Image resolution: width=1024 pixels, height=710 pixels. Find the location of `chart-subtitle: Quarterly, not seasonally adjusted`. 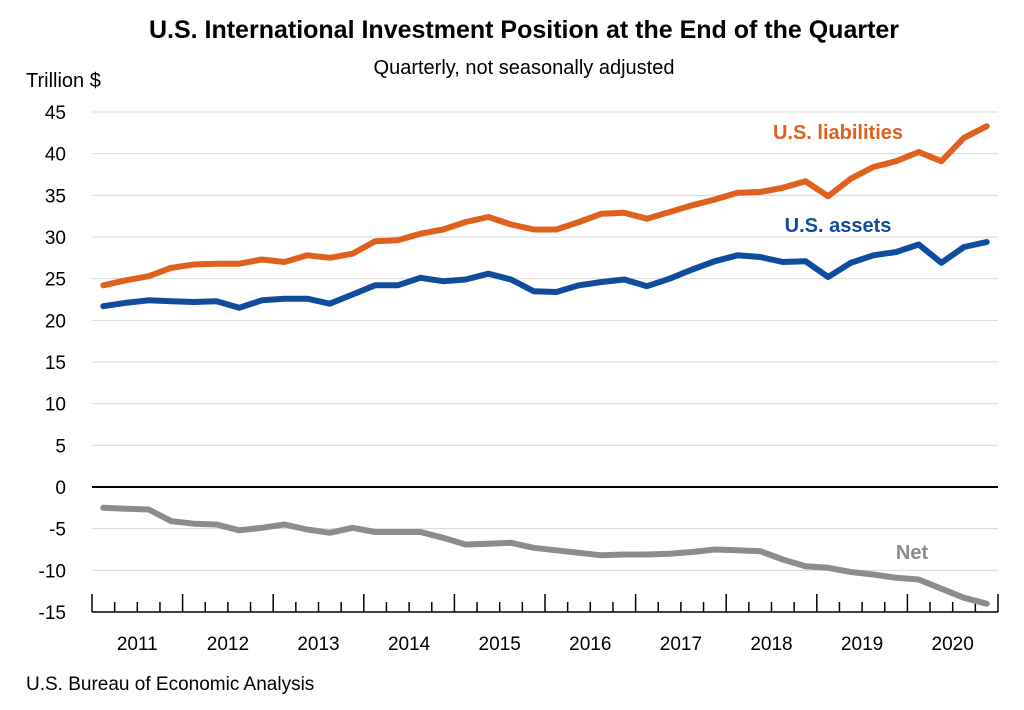

chart-subtitle: Quarterly, not seasonally adjusted is located at coordinates (524, 68).